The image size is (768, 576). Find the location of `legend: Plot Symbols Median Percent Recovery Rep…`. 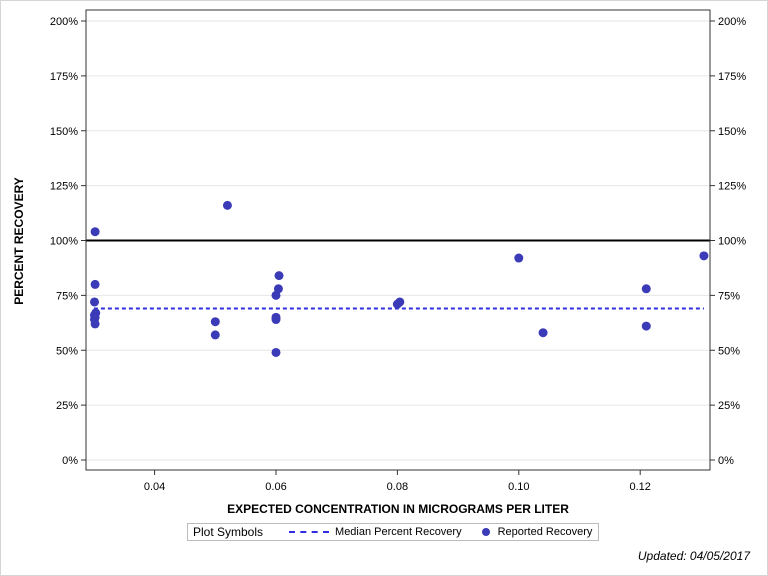

legend: Plot Symbols Median Percent Recovery Rep… is located at coordinates (393, 532).